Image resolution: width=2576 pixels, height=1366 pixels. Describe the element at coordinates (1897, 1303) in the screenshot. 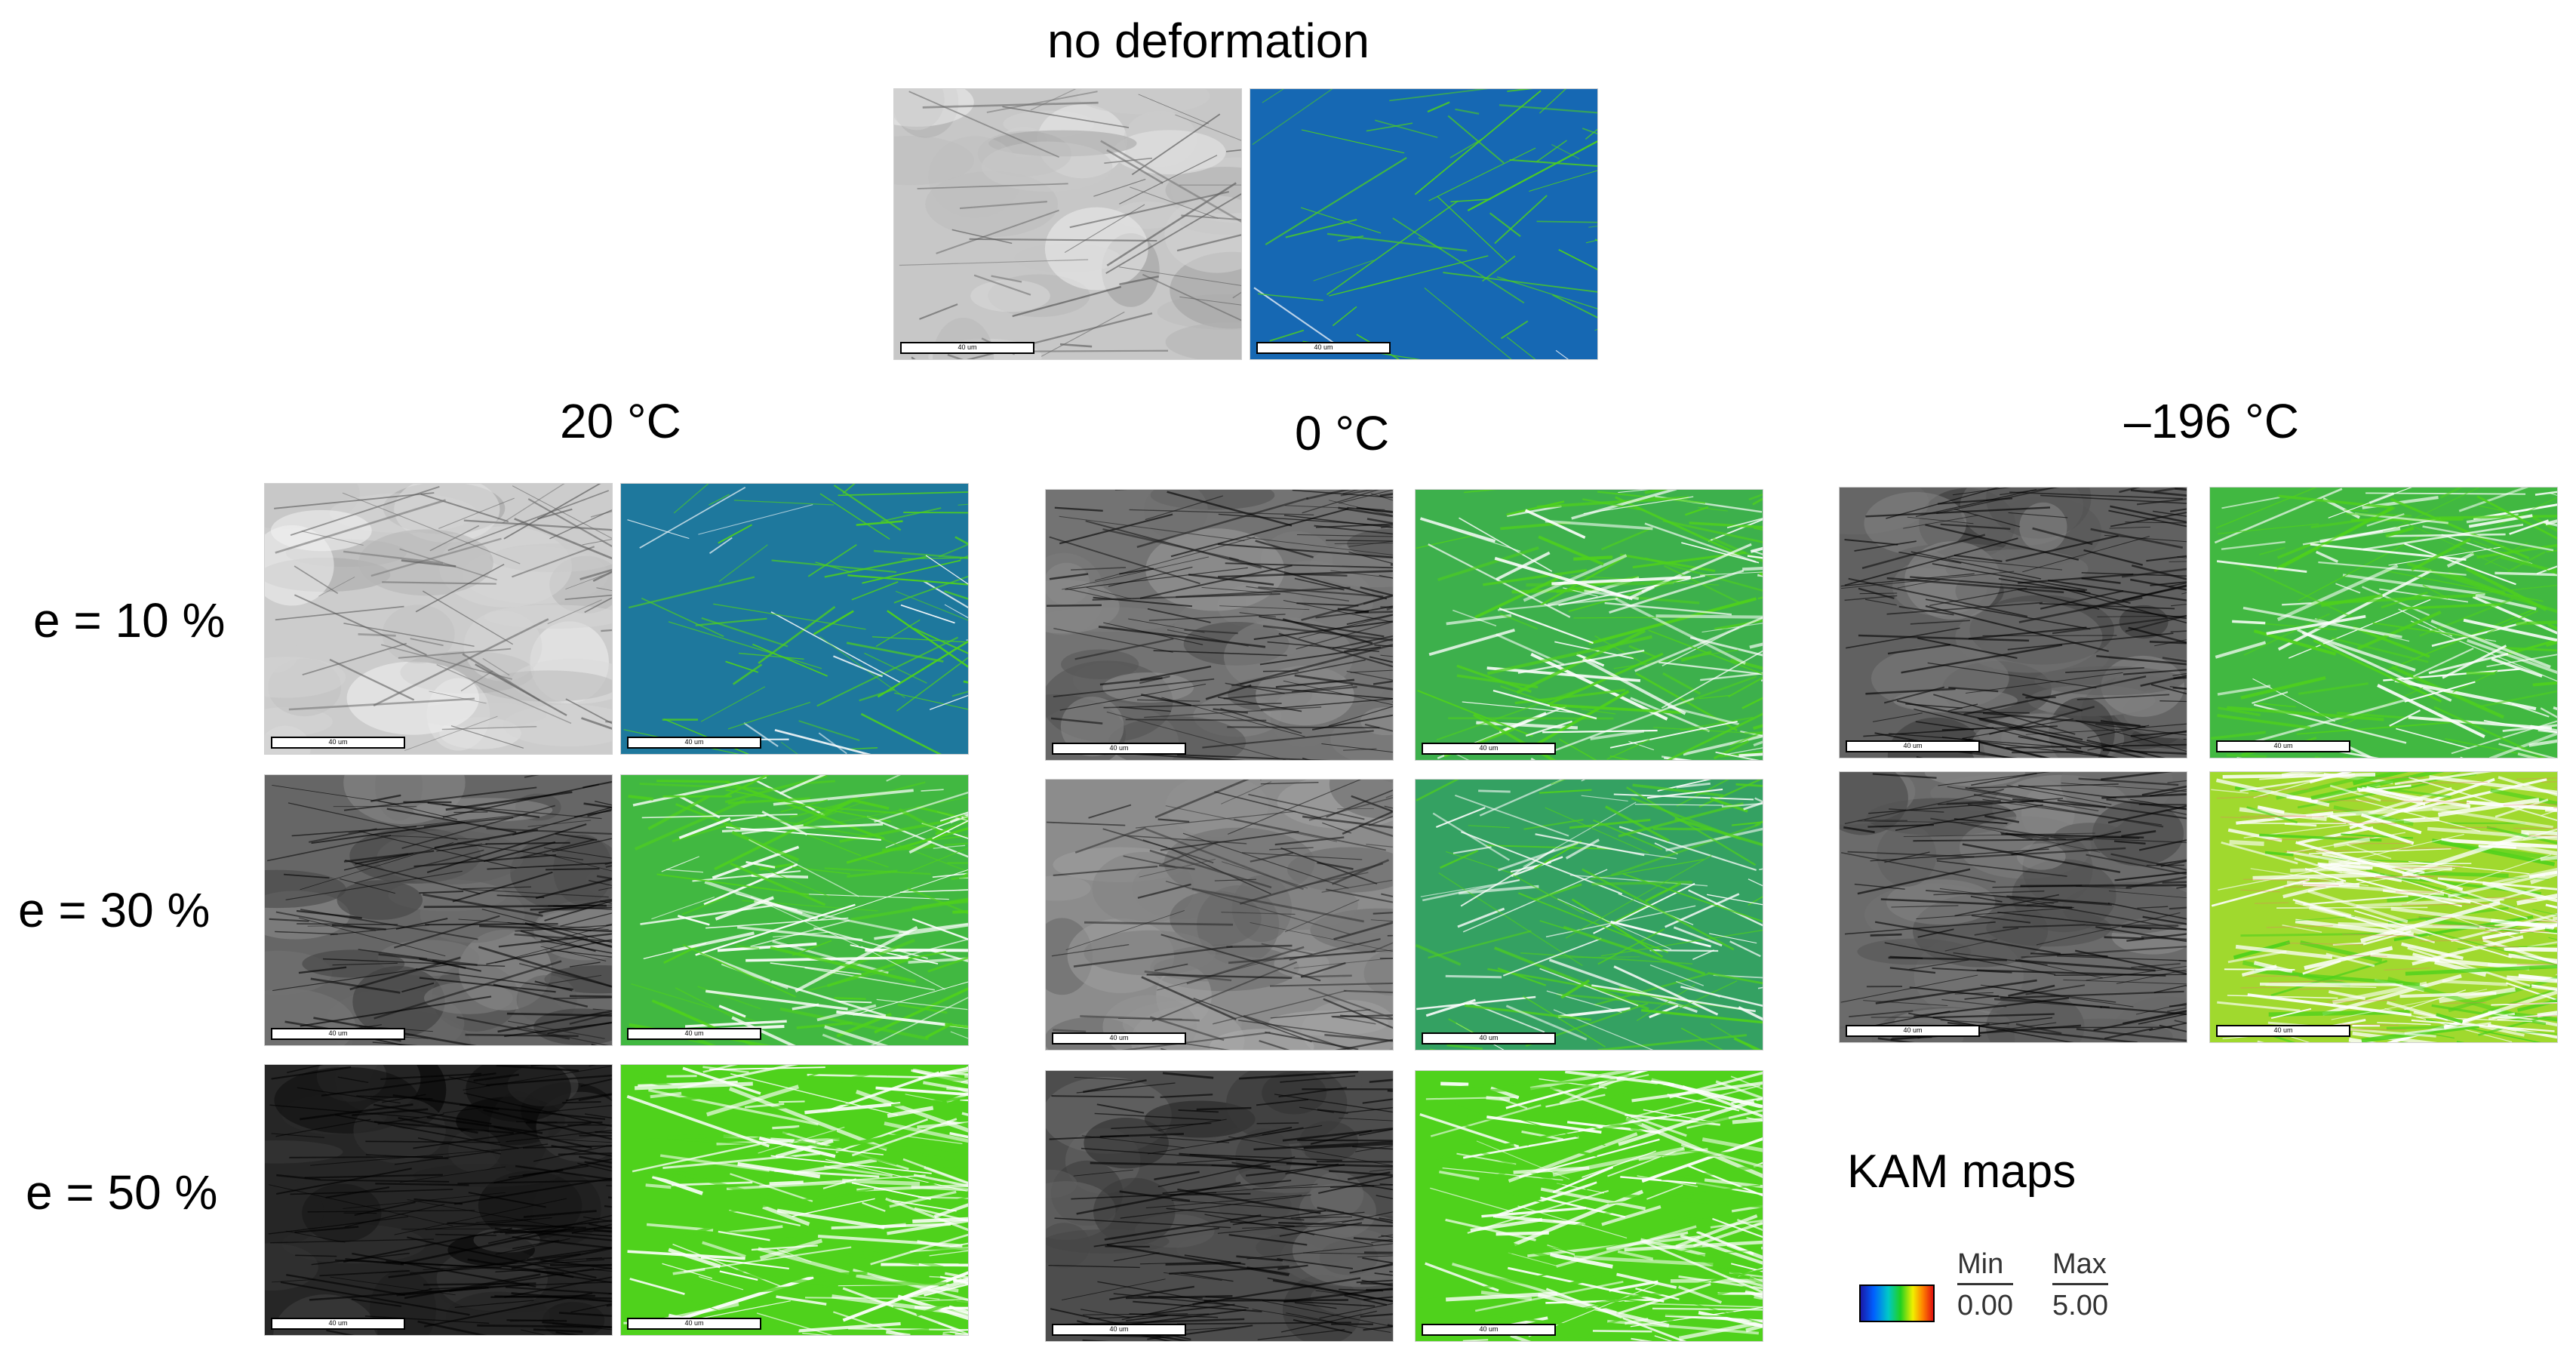

I see `legend-color-bar` at that location.